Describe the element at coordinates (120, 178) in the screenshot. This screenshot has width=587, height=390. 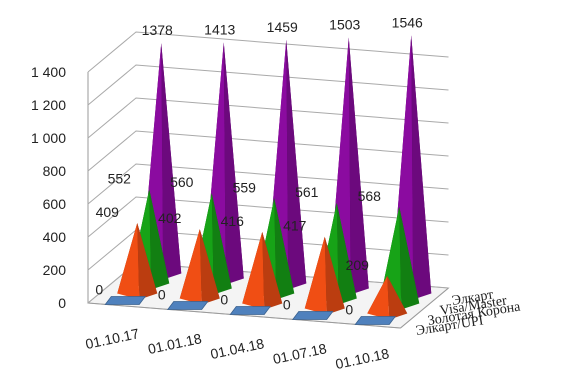
I see `data-label: 552` at that location.